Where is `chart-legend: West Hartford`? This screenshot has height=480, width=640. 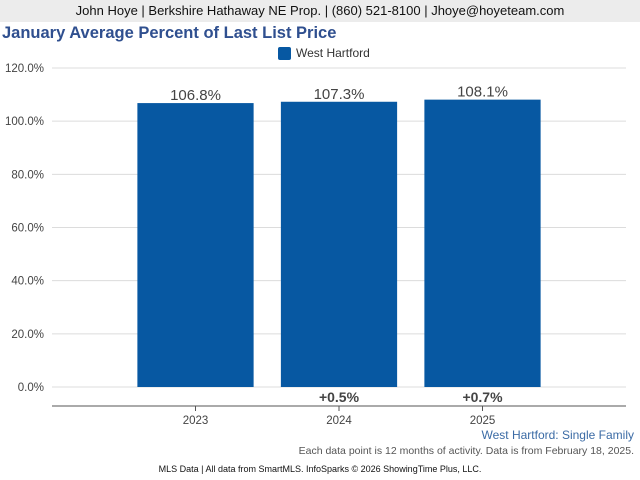 chart-legend: West Hartford is located at coordinates (324, 53).